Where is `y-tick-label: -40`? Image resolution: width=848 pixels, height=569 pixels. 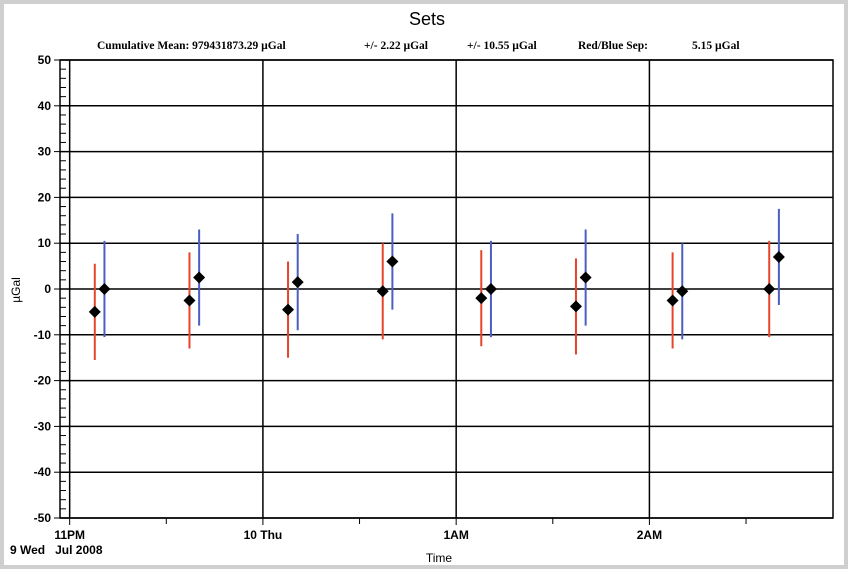 y-tick-label: -40 is located at coordinates (43, 472).